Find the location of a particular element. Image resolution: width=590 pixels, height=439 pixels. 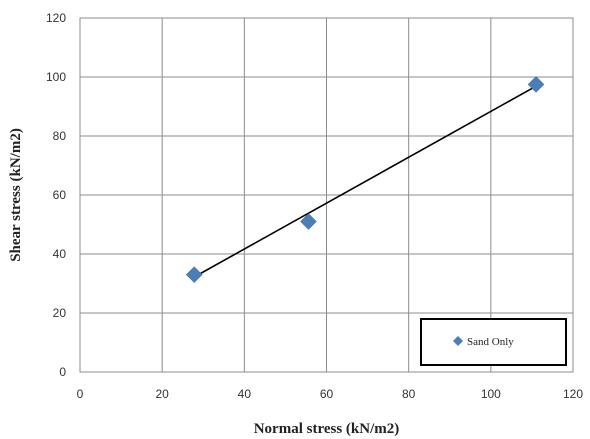

x-axis-title: Normal stress (kN/m2) is located at coordinates (327, 429).